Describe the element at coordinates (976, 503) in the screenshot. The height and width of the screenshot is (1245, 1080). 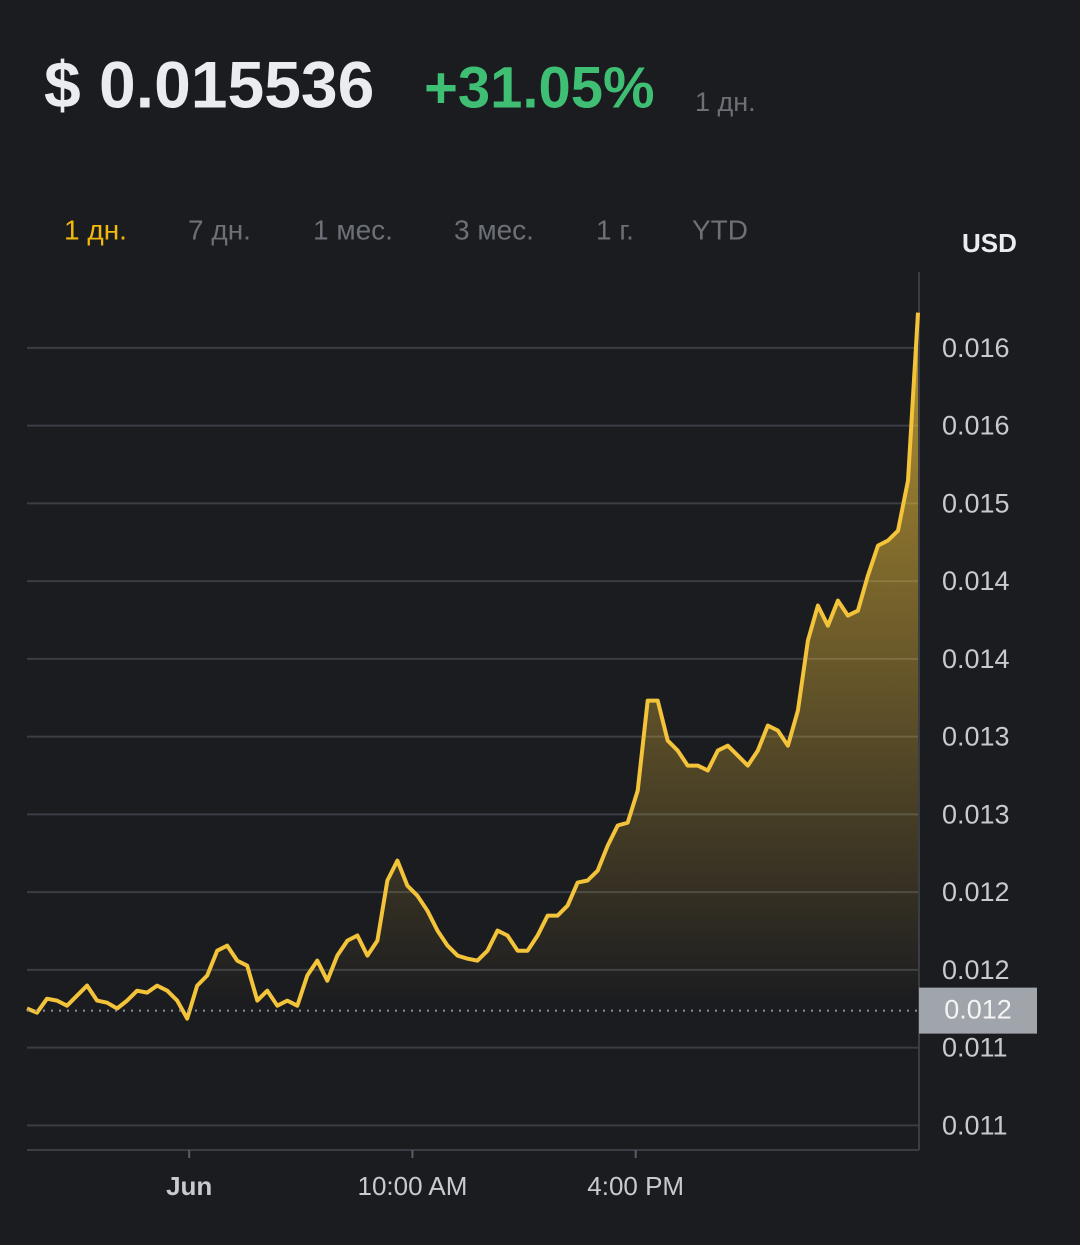
I see `y-tick-label: 0.015` at that location.